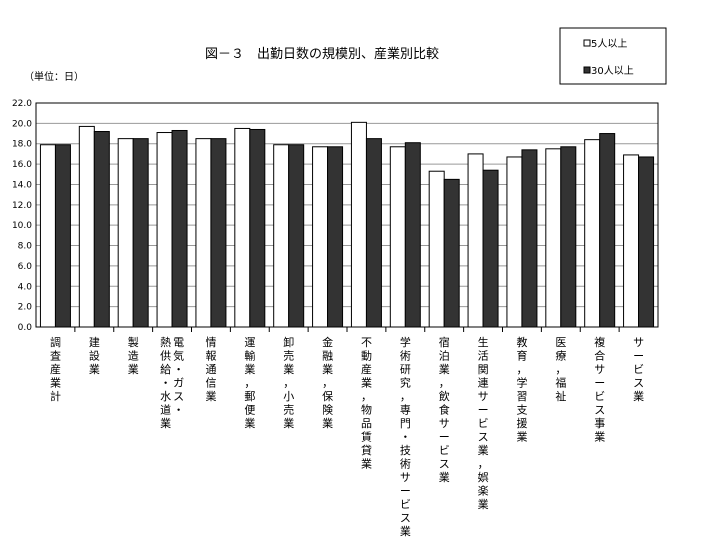 The height and width of the screenshot is (544, 708). Describe the element at coordinates (54, 76) in the screenshot. I see `unit-label: （単位：日）` at that location.